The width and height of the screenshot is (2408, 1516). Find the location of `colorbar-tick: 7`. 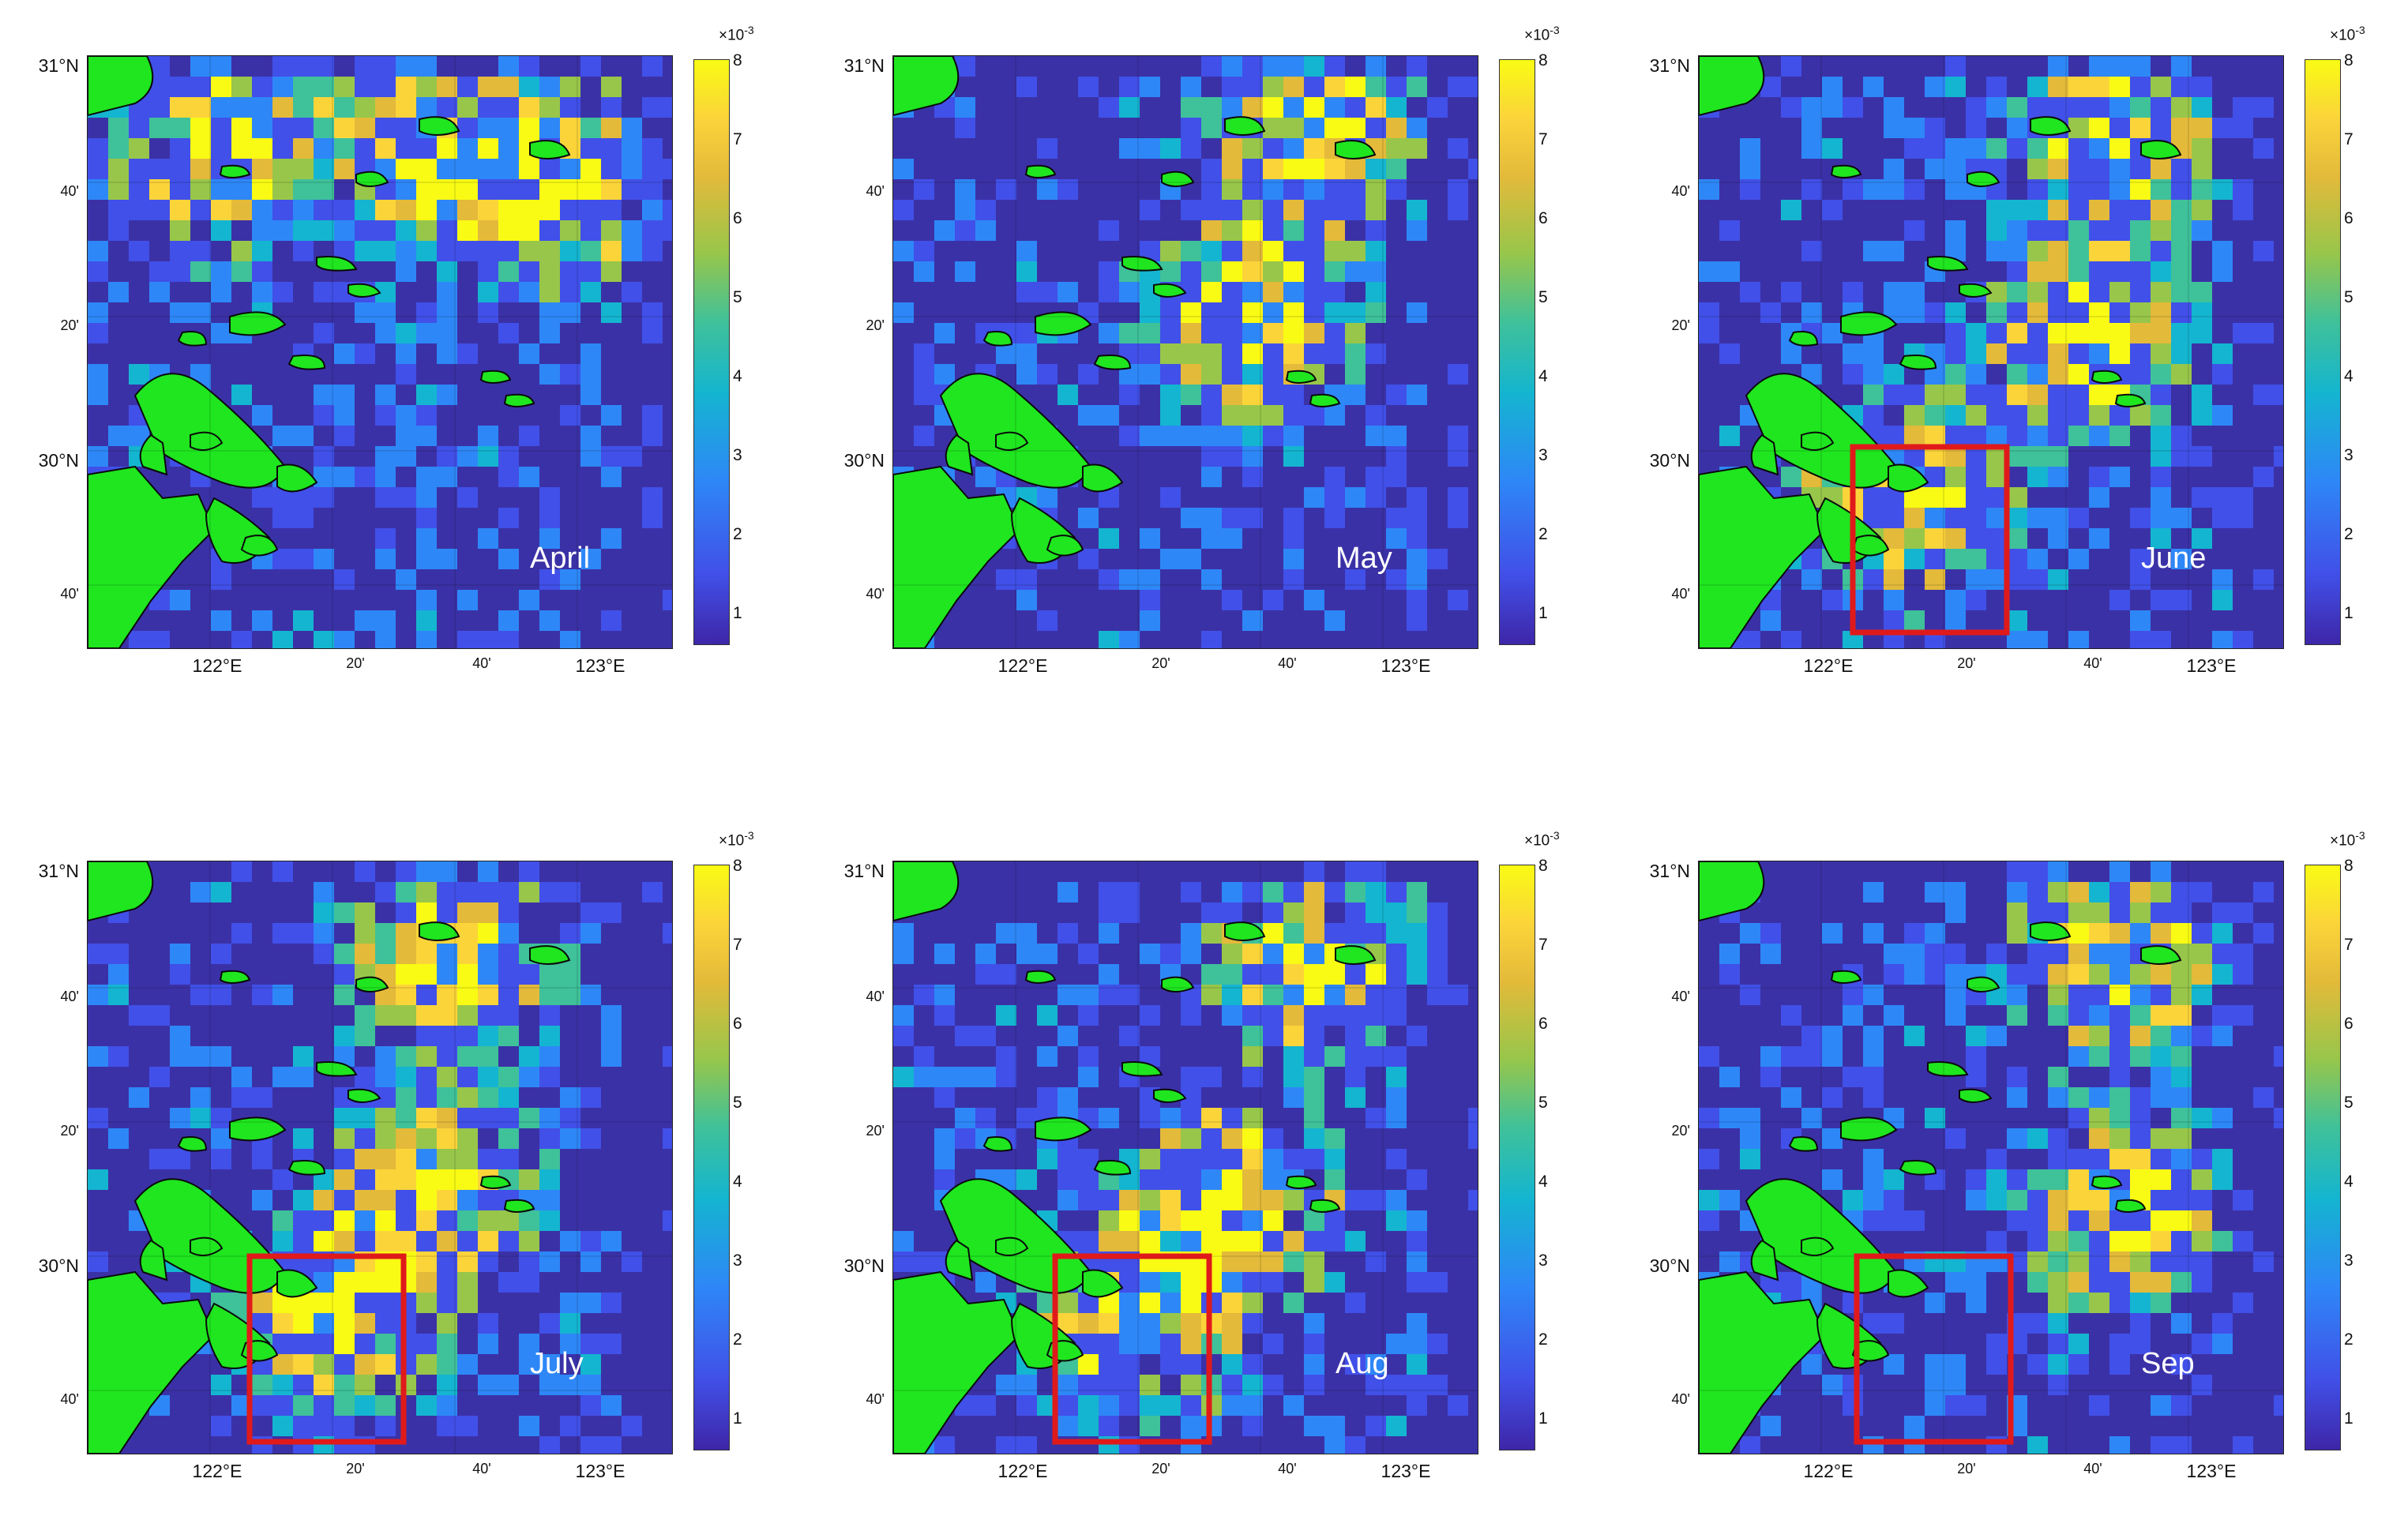

colorbar-tick: 7 is located at coordinates (737, 139).